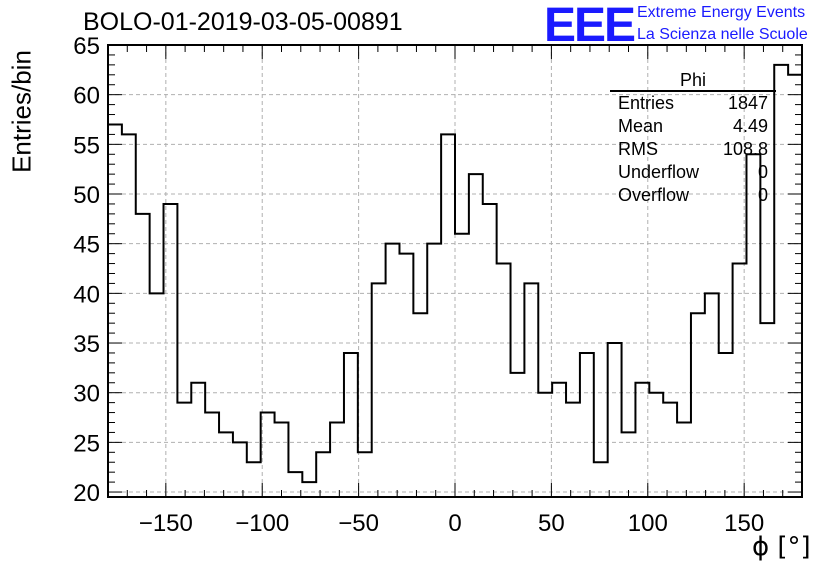 The image size is (836, 572). Describe the element at coordinates (750, 126) in the screenshot. I see `stats-value: 4.49` at that location.